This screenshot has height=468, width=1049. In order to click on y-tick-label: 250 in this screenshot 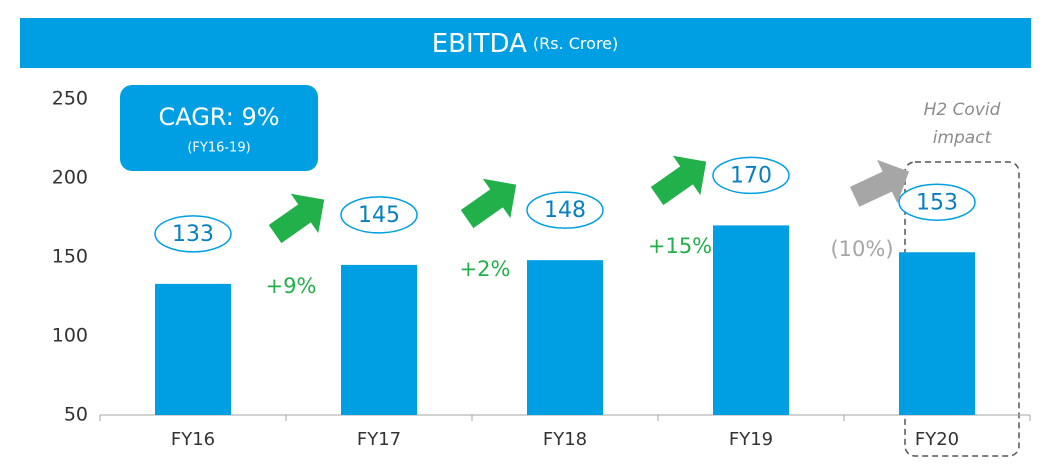, I will do `click(70, 99)`.